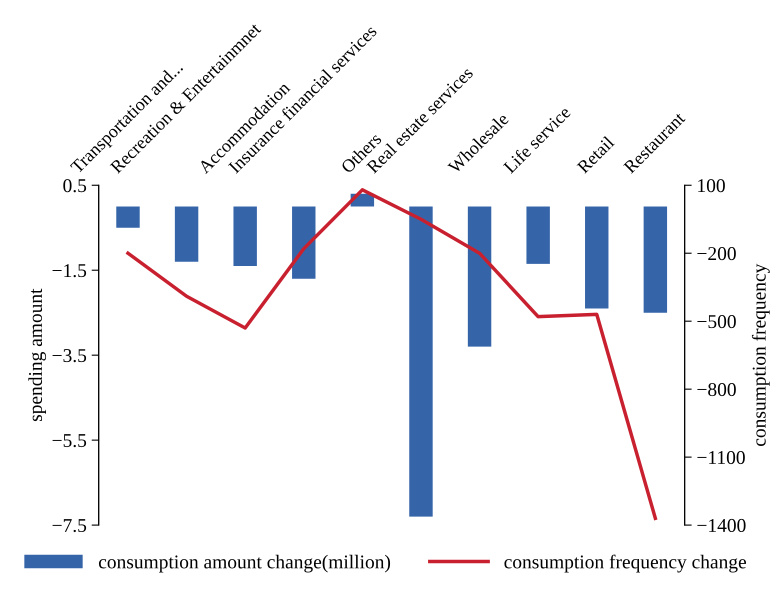 The height and width of the screenshot is (590, 771). Describe the element at coordinates (625, 563) in the screenshot. I see `legend-label: consumption frequency change` at that location.